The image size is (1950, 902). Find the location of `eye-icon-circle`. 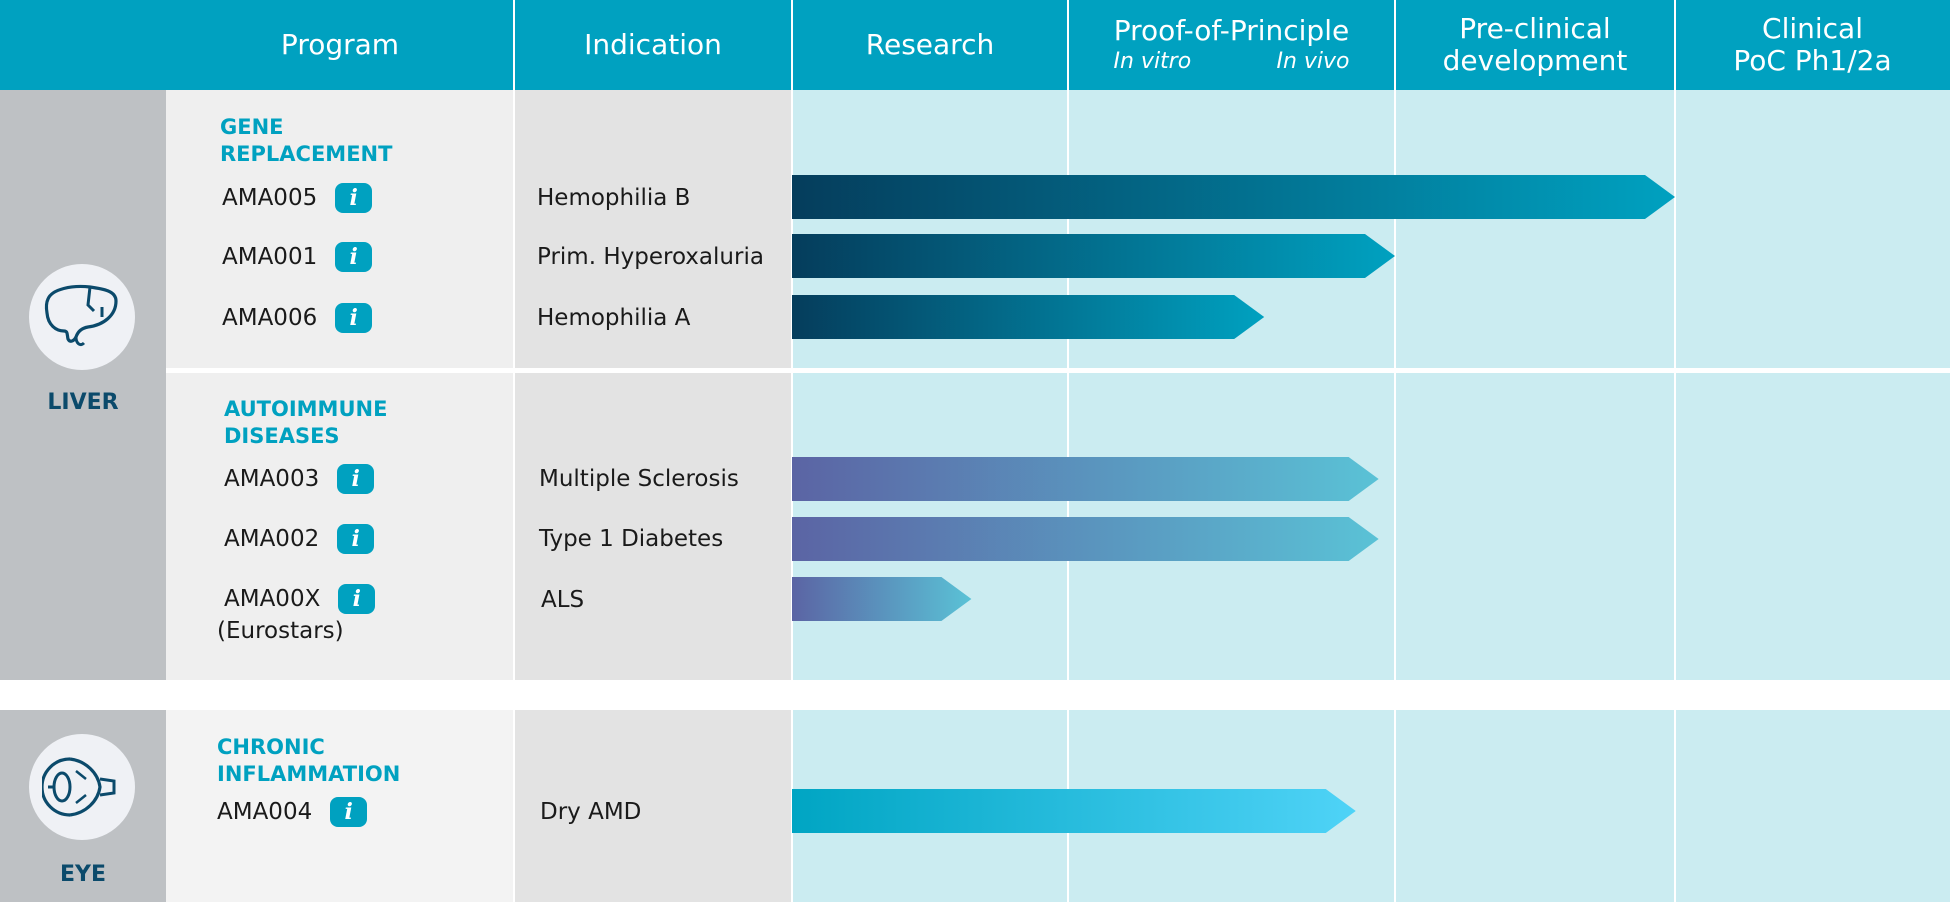

eye-icon-circle is located at coordinates (82, 787).